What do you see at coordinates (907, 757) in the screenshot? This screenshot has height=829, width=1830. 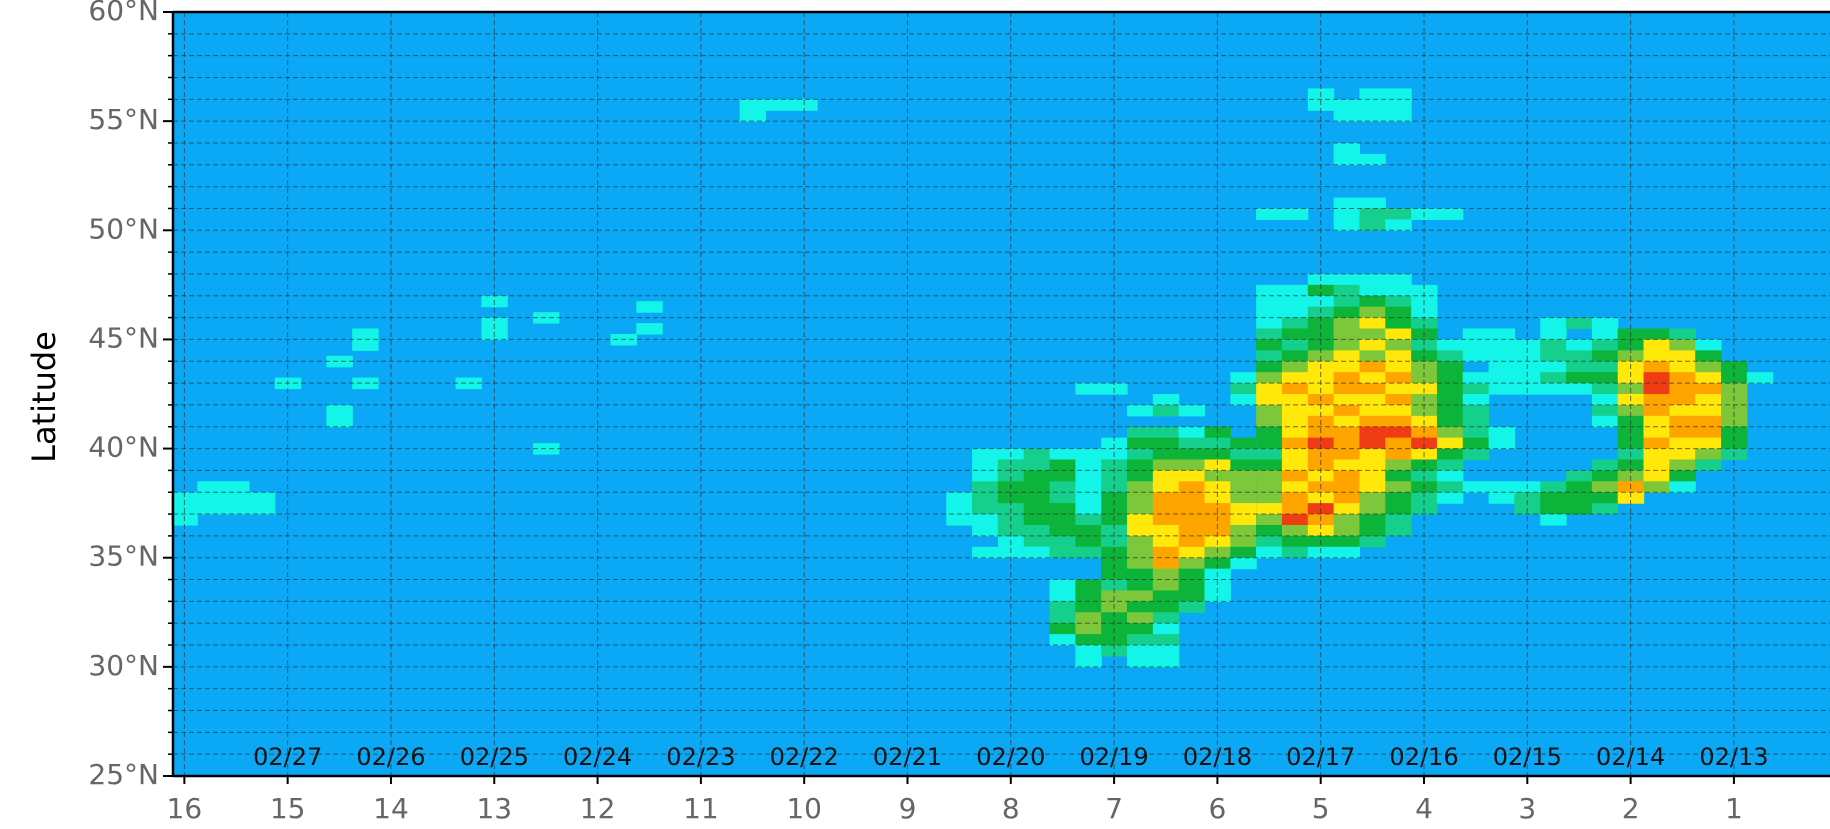 I see `date-label: 02/21` at bounding box center [907, 757].